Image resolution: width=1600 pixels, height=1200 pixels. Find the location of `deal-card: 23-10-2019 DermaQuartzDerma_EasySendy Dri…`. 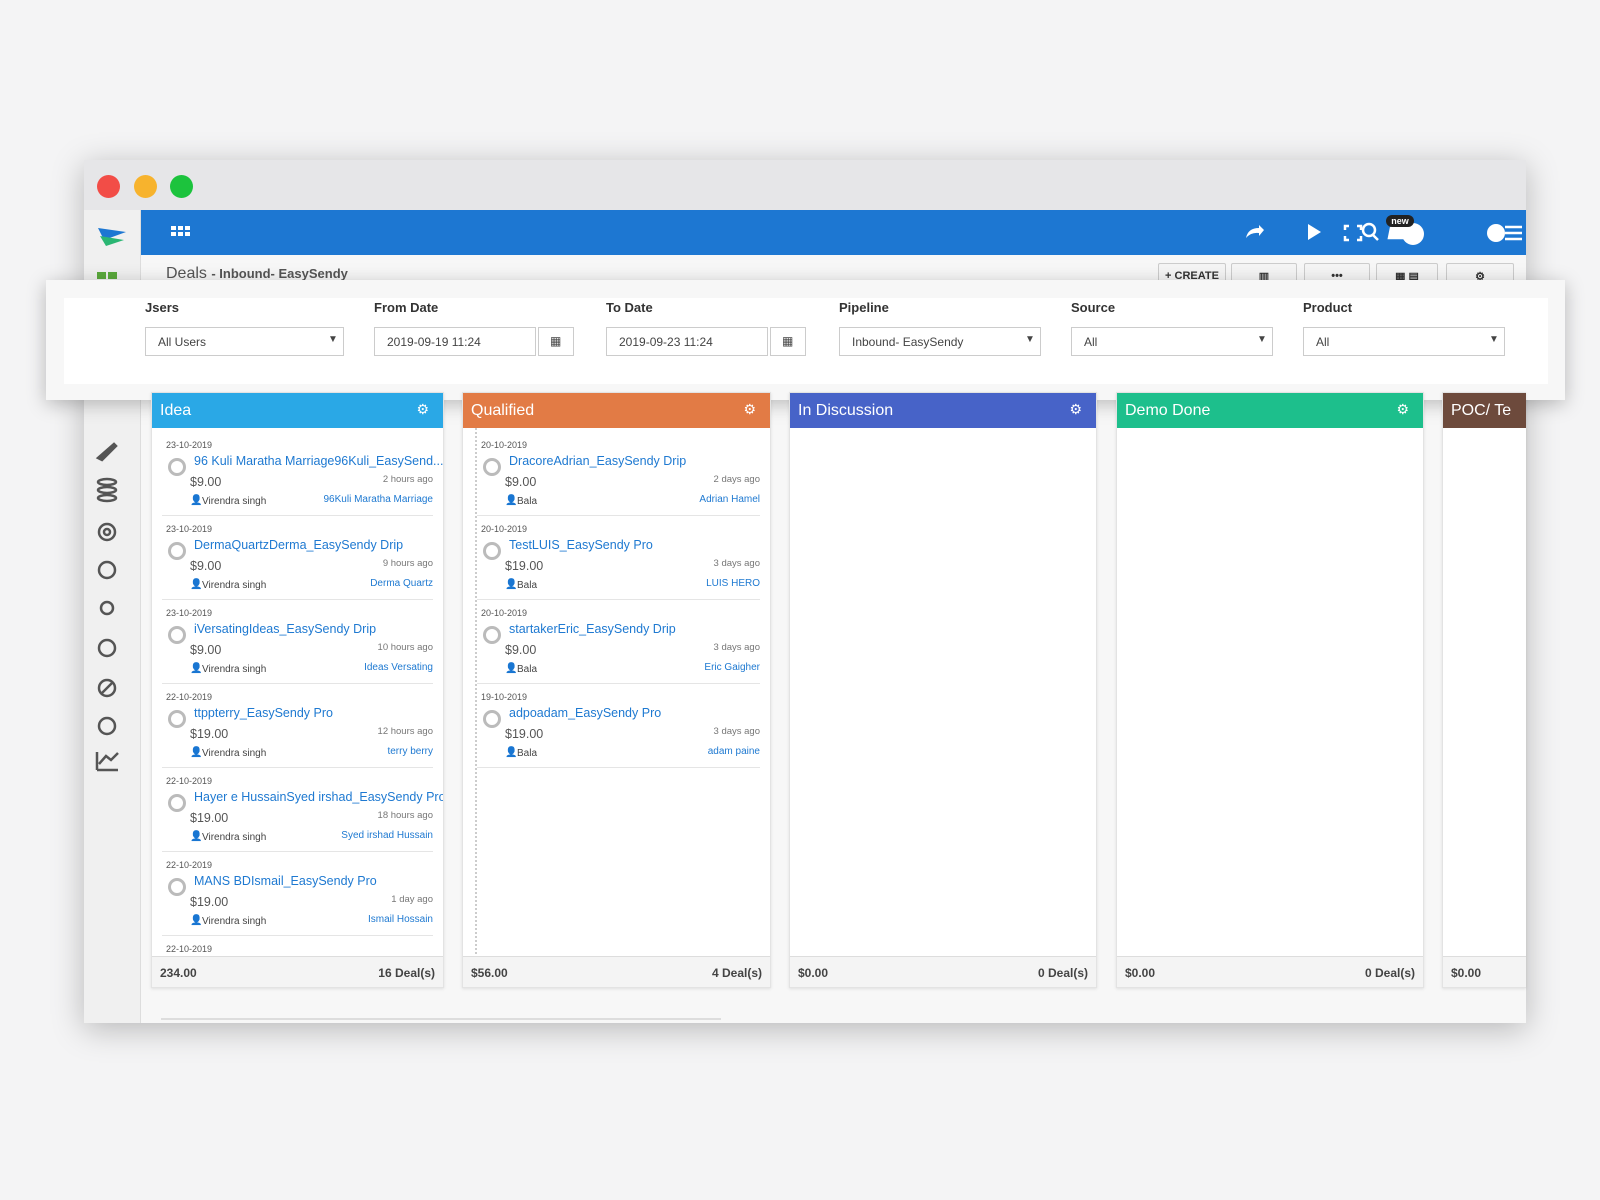

deal-card: 23-10-2019 DermaQuartzDerma_EasySendy Dri… is located at coordinates (297, 558).